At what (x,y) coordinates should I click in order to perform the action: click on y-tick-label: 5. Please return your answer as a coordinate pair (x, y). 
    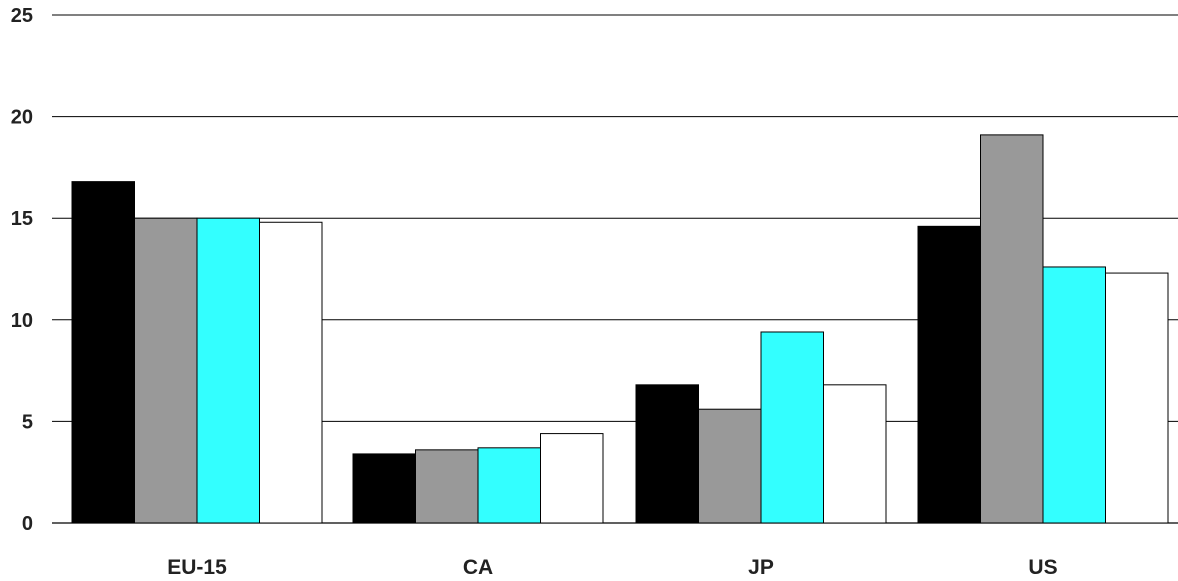
    Looking at the image, I should click on (27, 422).